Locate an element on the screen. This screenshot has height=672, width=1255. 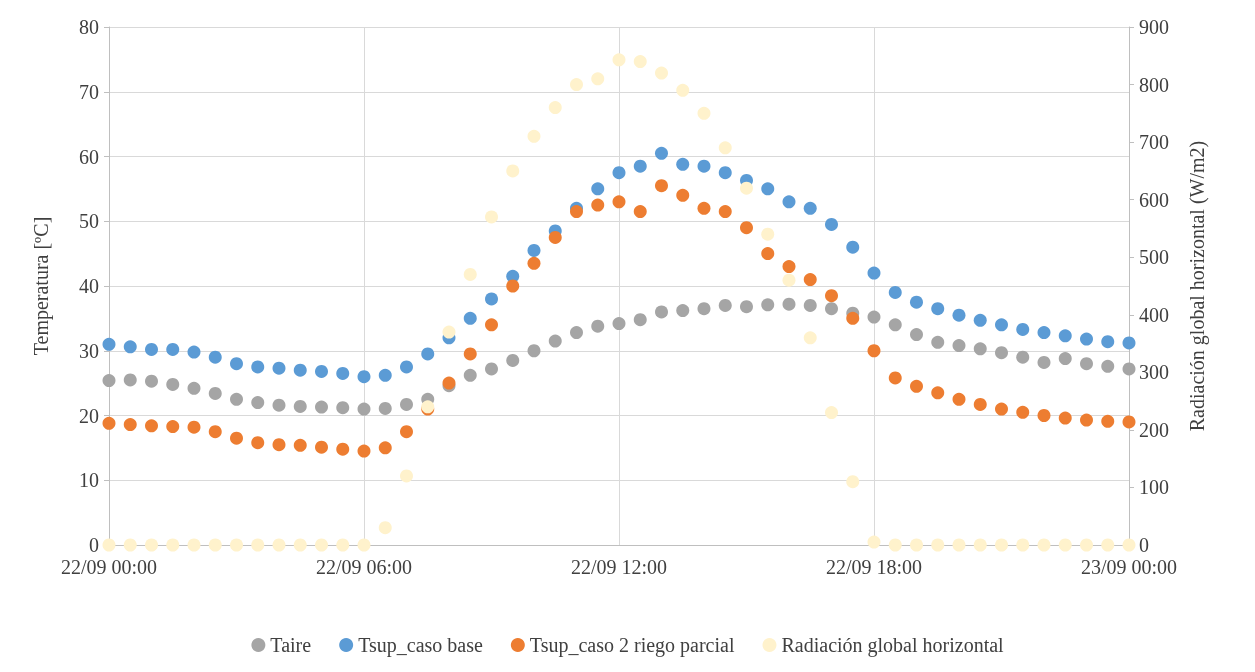
x-tick-label: 22/09 06:00 is located at coordinates (364, 567).